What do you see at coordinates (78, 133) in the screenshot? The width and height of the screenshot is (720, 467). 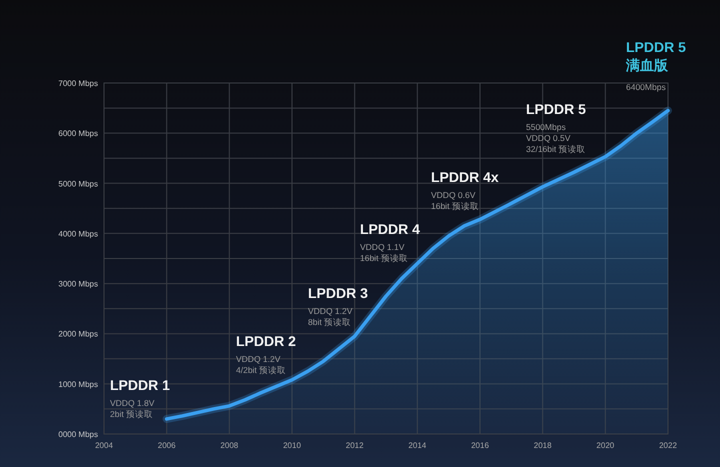 I see `y-tick-label: 6000 Mbps` at bounding box center [78, 133].